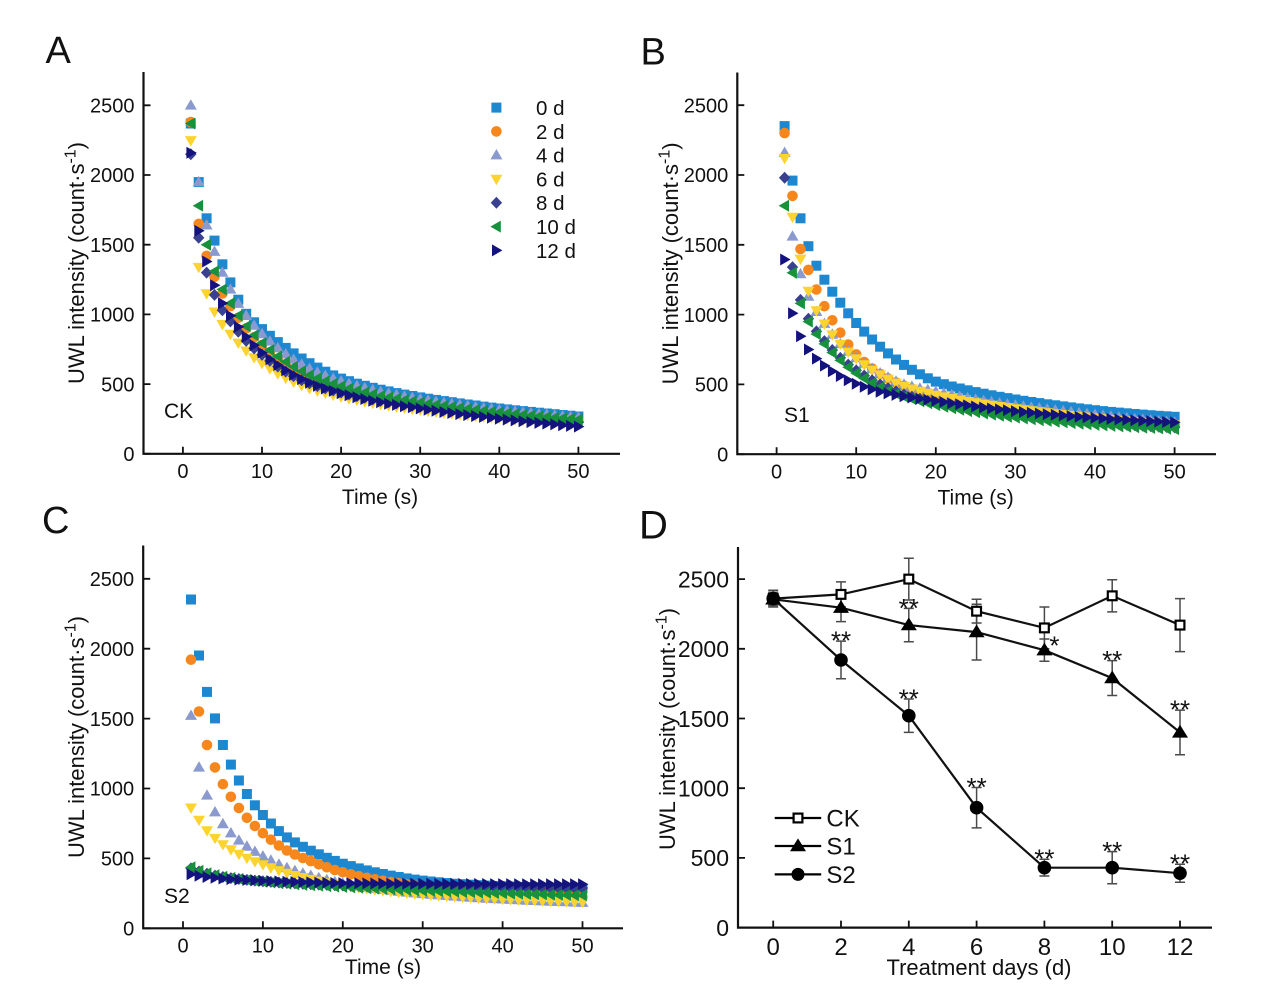 The width and height of the screenshot is (1268, 1006). I want to click on svg-text: D, so click(653, 526).